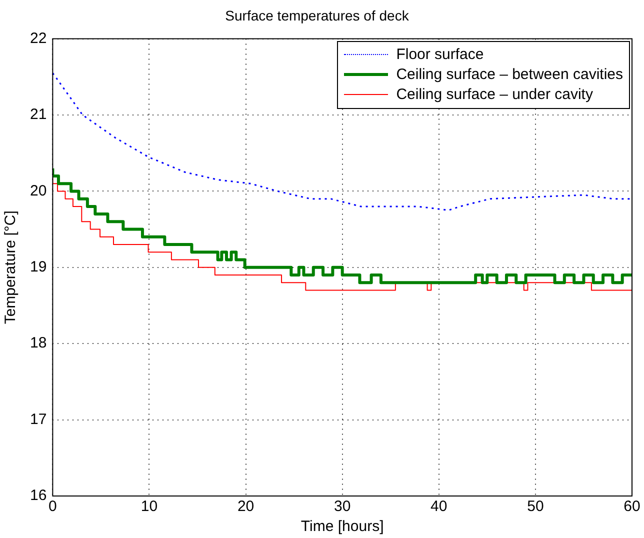  Describe the element at coordinates (245, 507) in the screenshot. I see `x-tick-label: 20` at that location.